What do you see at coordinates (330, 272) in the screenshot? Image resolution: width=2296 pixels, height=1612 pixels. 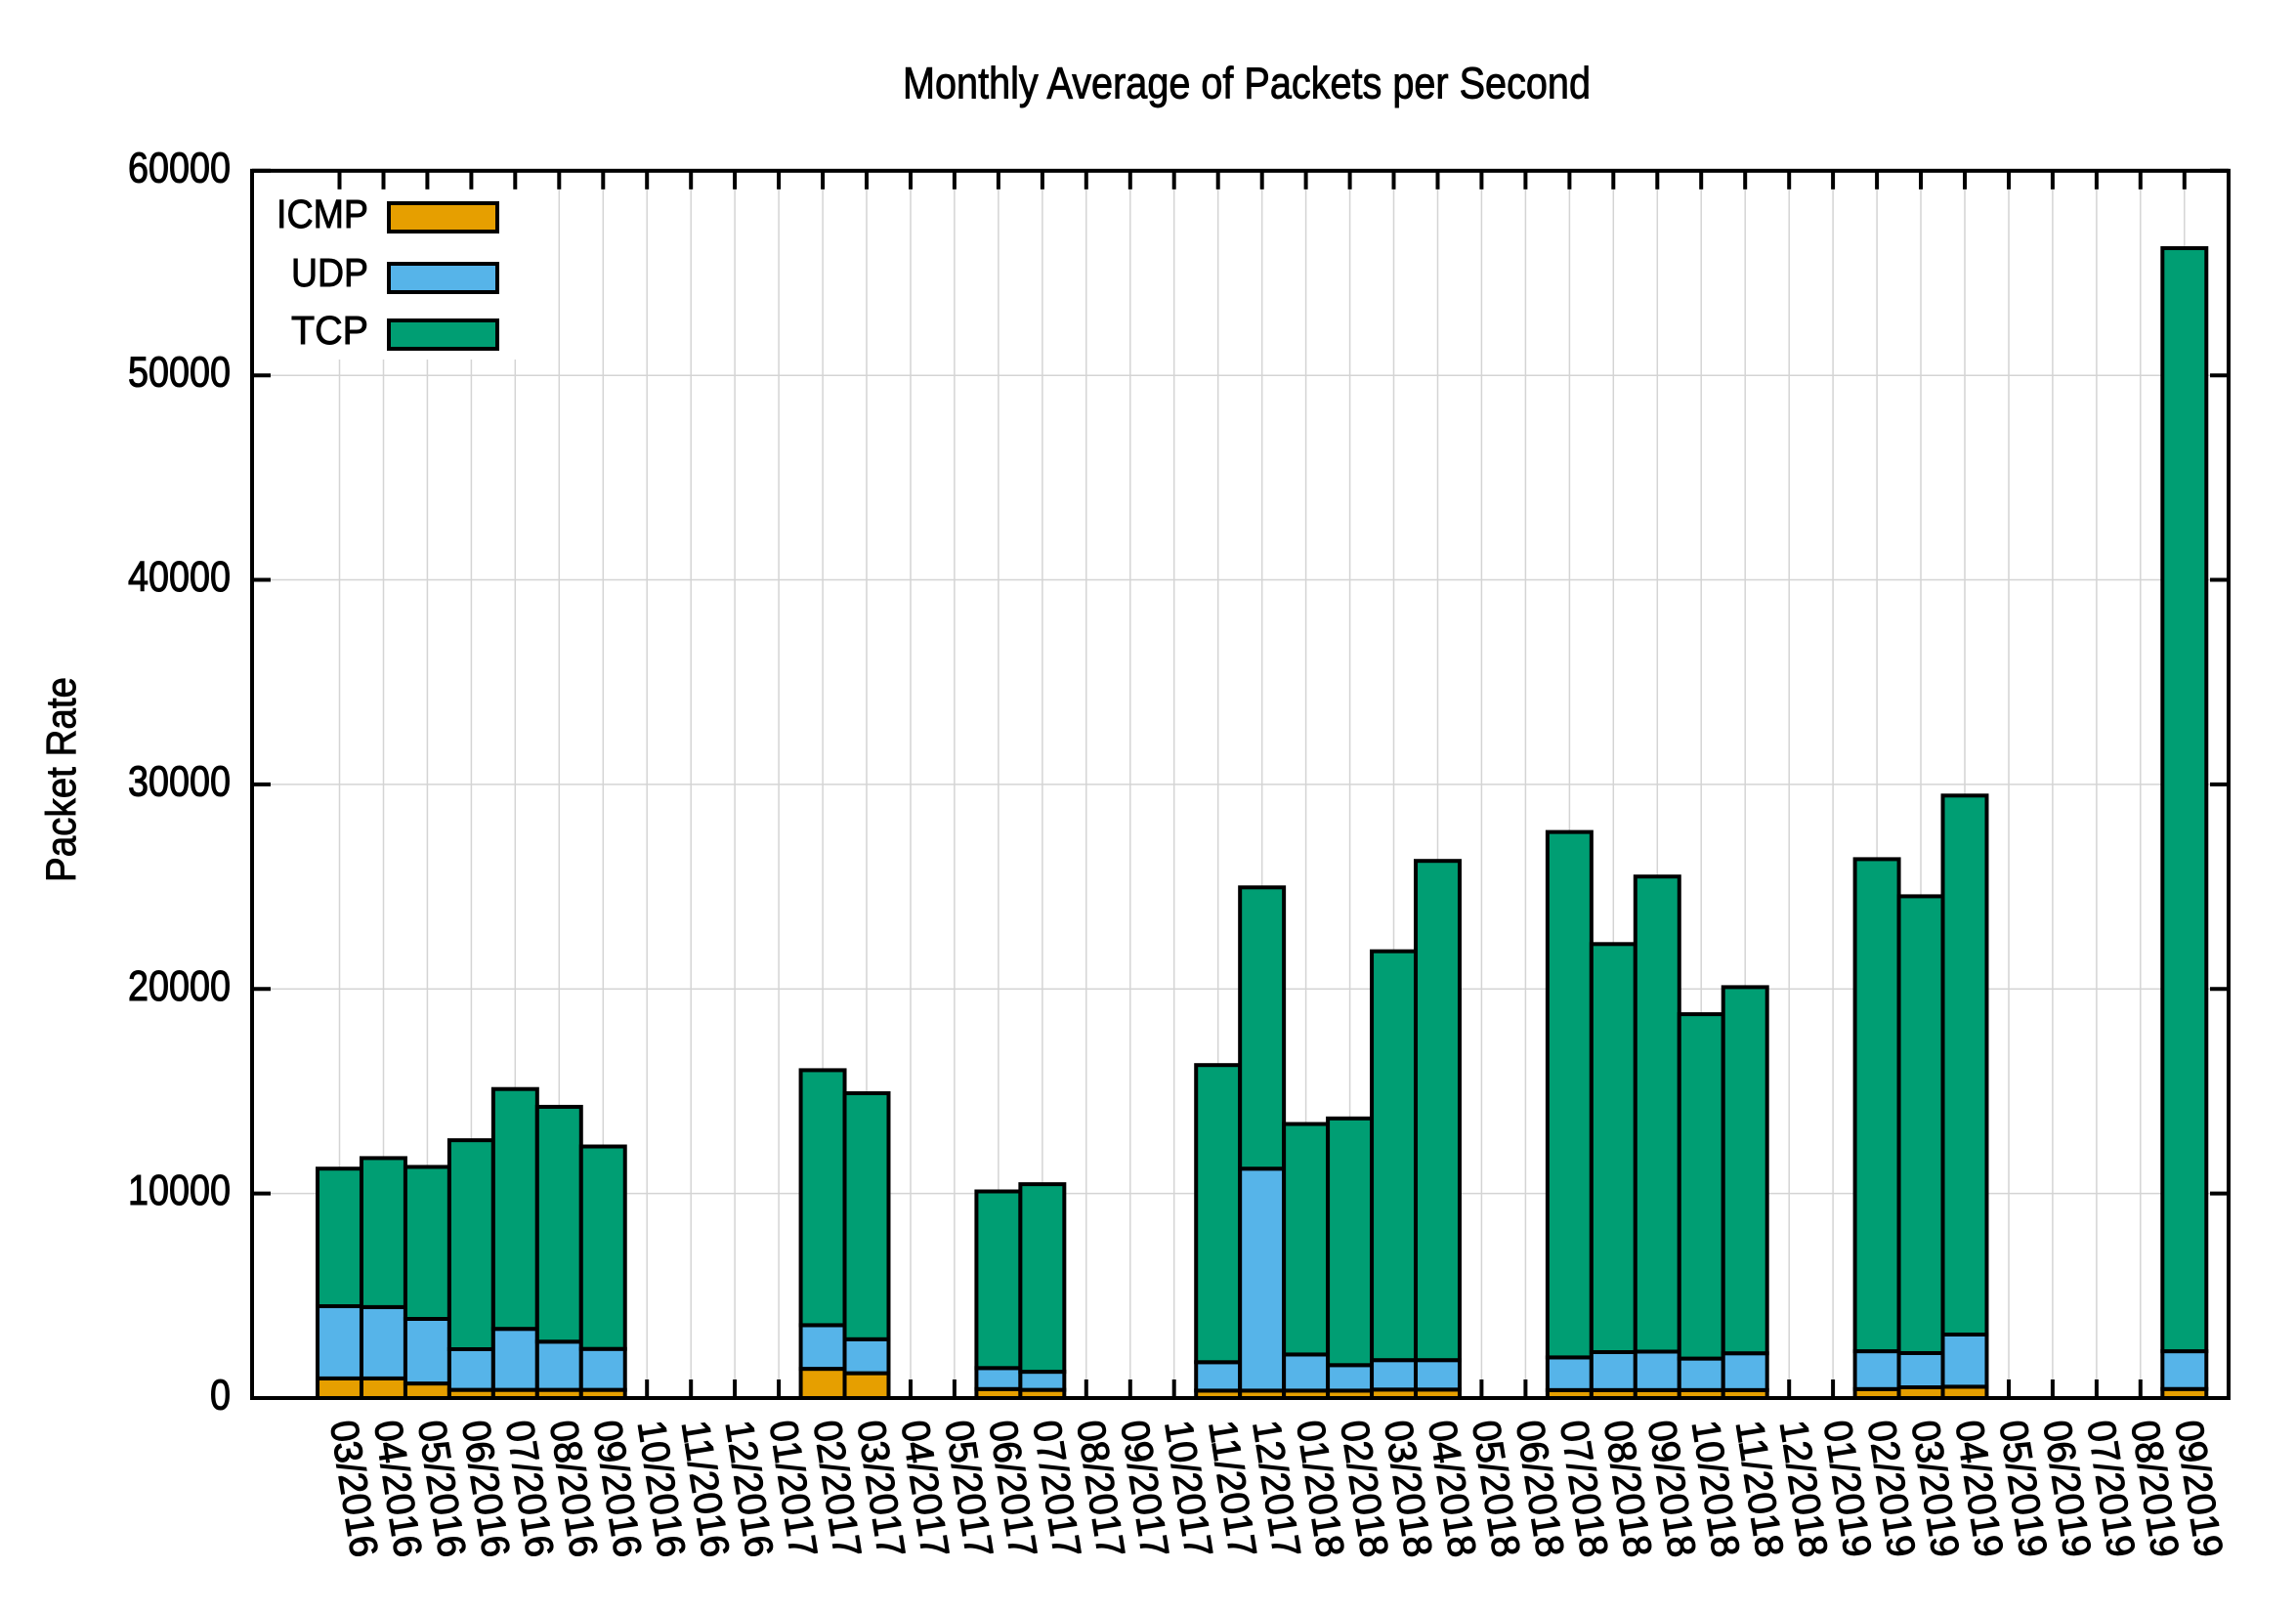 I see `svg-text: UDP` at bounding box center [330, 272].